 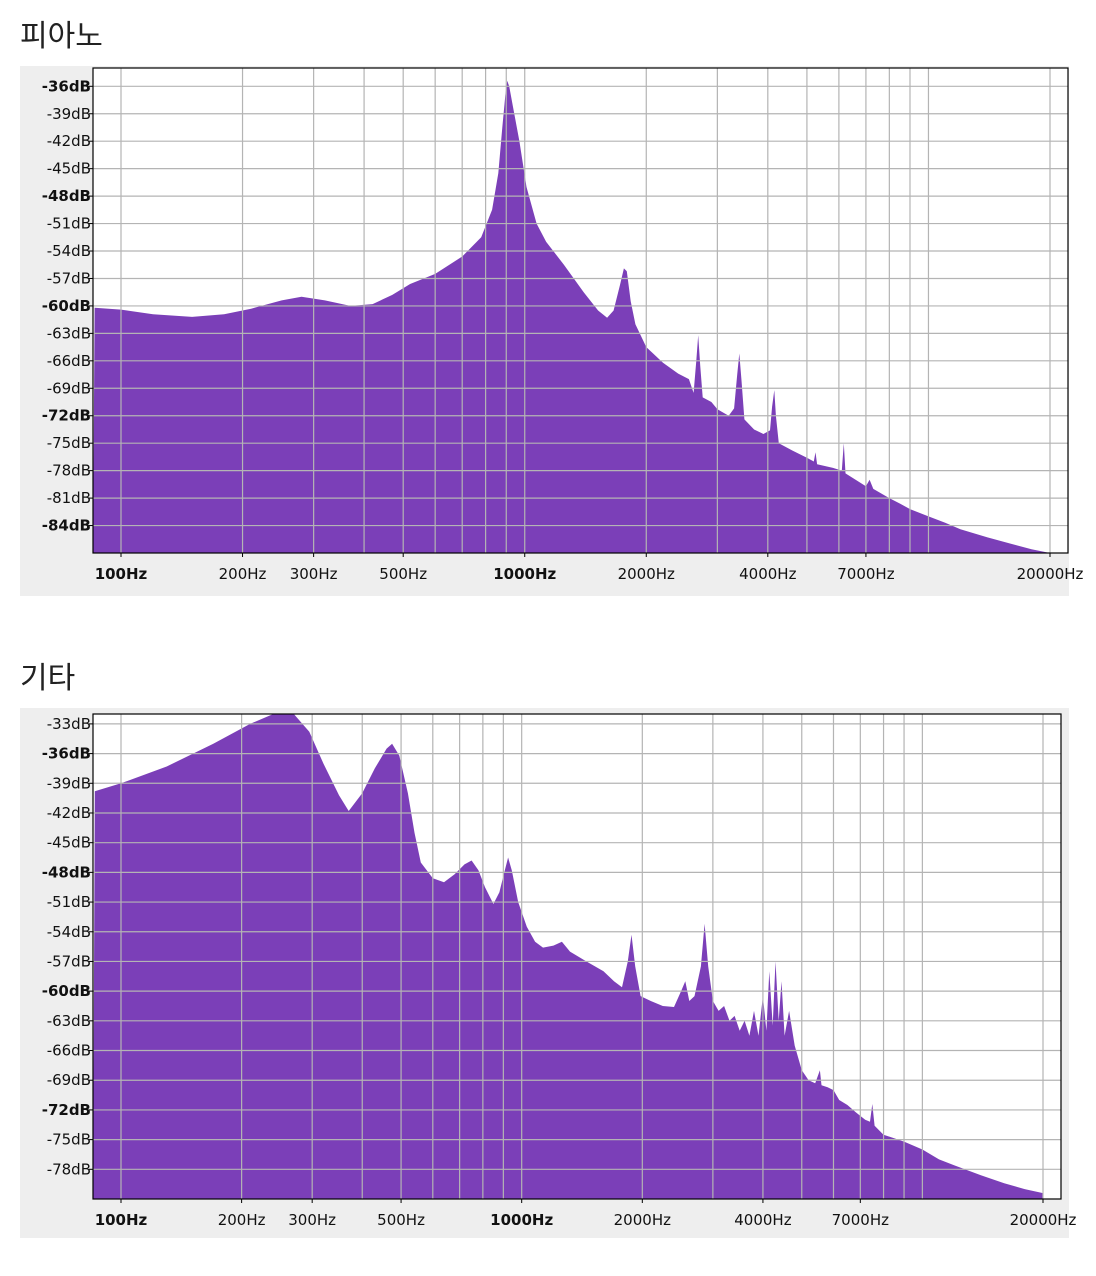 I want to click on y-tick-label: -33dB, so click(x=69, y=724).